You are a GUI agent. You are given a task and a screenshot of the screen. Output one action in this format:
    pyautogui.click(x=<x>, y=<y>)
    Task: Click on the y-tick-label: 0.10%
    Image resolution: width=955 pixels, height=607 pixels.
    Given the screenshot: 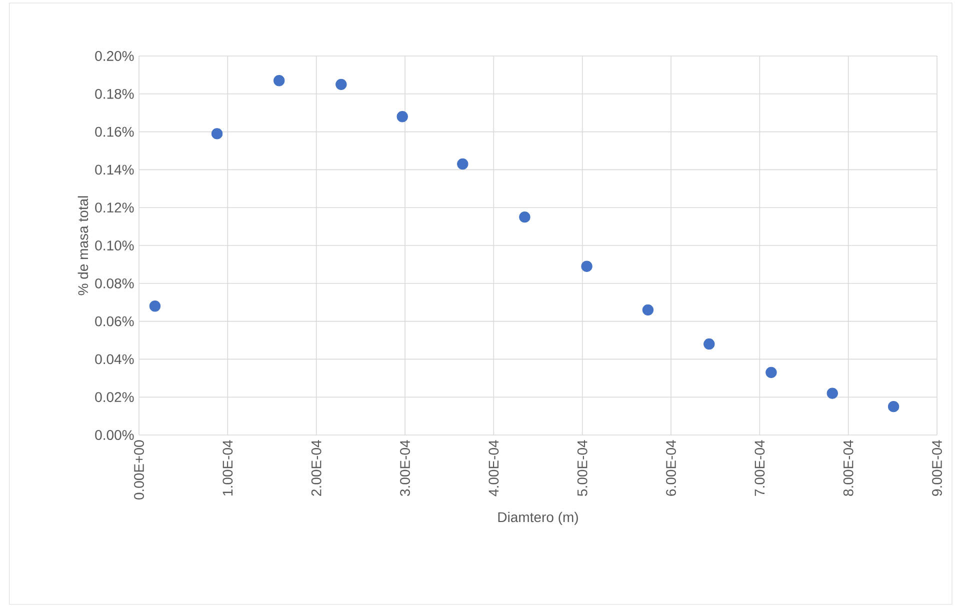 What is the action you would take?
    pyautogui.click(x=114, y=245)
    